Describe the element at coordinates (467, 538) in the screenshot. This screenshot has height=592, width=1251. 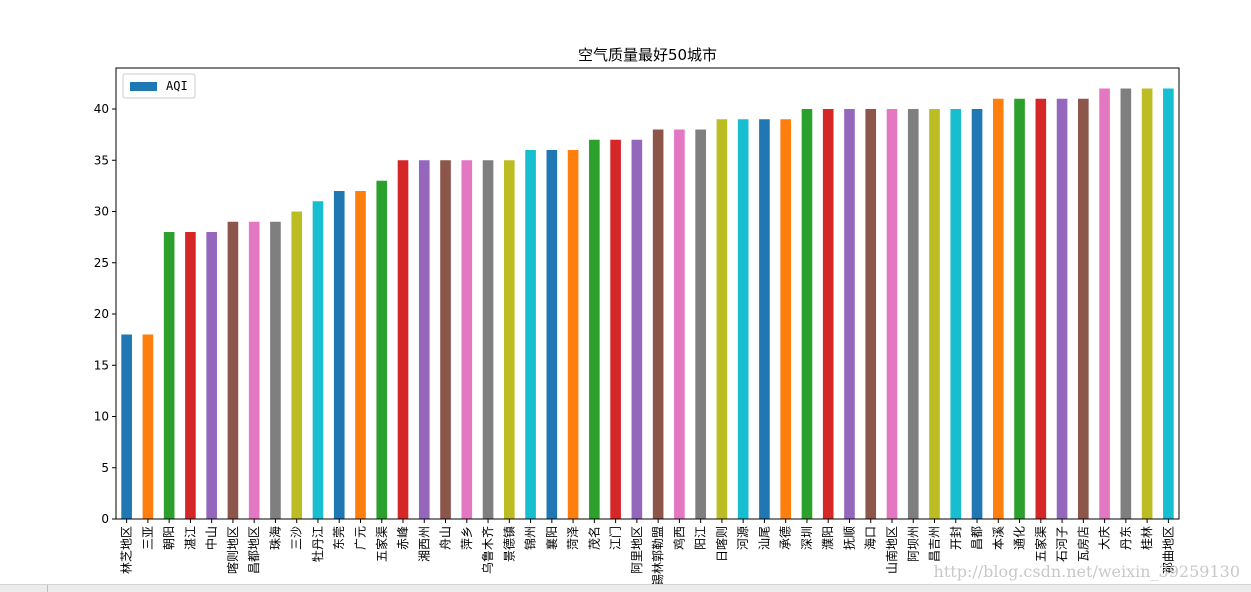
I see `x-tick-label: 萍乡` at that location.